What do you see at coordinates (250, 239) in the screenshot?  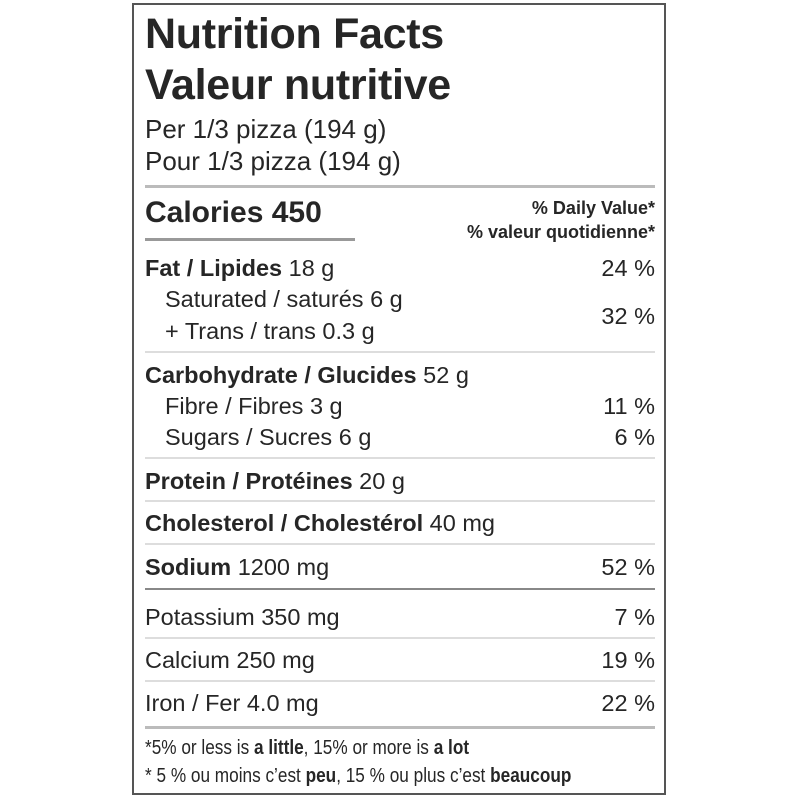 I see `calories-divider` at bounding box center [250, 239].